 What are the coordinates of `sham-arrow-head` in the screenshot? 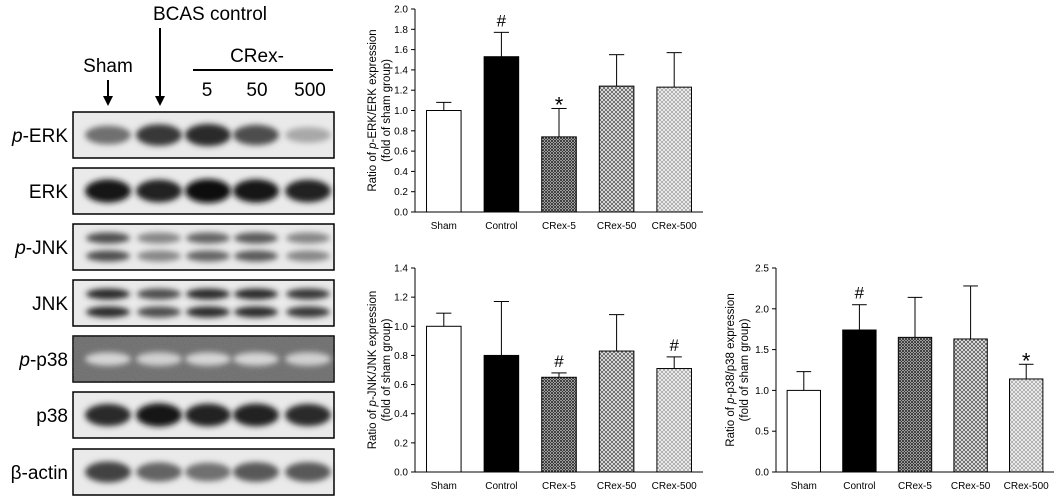 It's located at (108, 101).